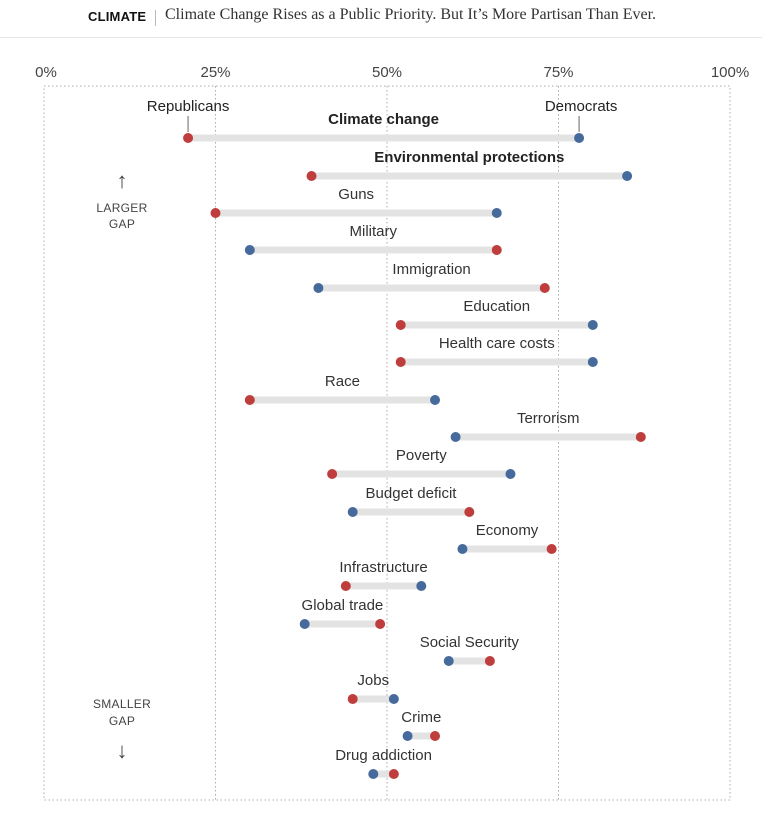 The height and width of the screenshot is (814, 762). Describe the element at coordinates (46, 72) in the screenshot. I see `x-tick-label: 0%` at that location.